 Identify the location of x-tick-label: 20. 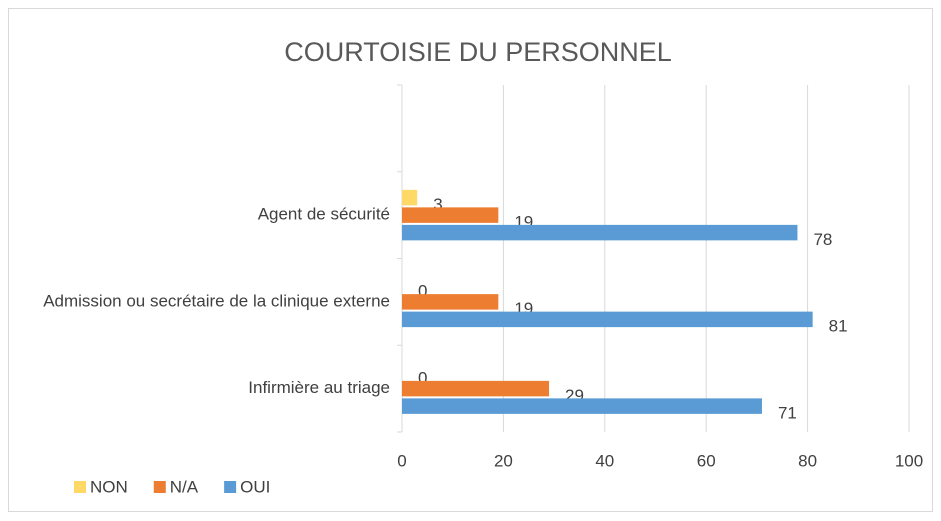
(503, 460).